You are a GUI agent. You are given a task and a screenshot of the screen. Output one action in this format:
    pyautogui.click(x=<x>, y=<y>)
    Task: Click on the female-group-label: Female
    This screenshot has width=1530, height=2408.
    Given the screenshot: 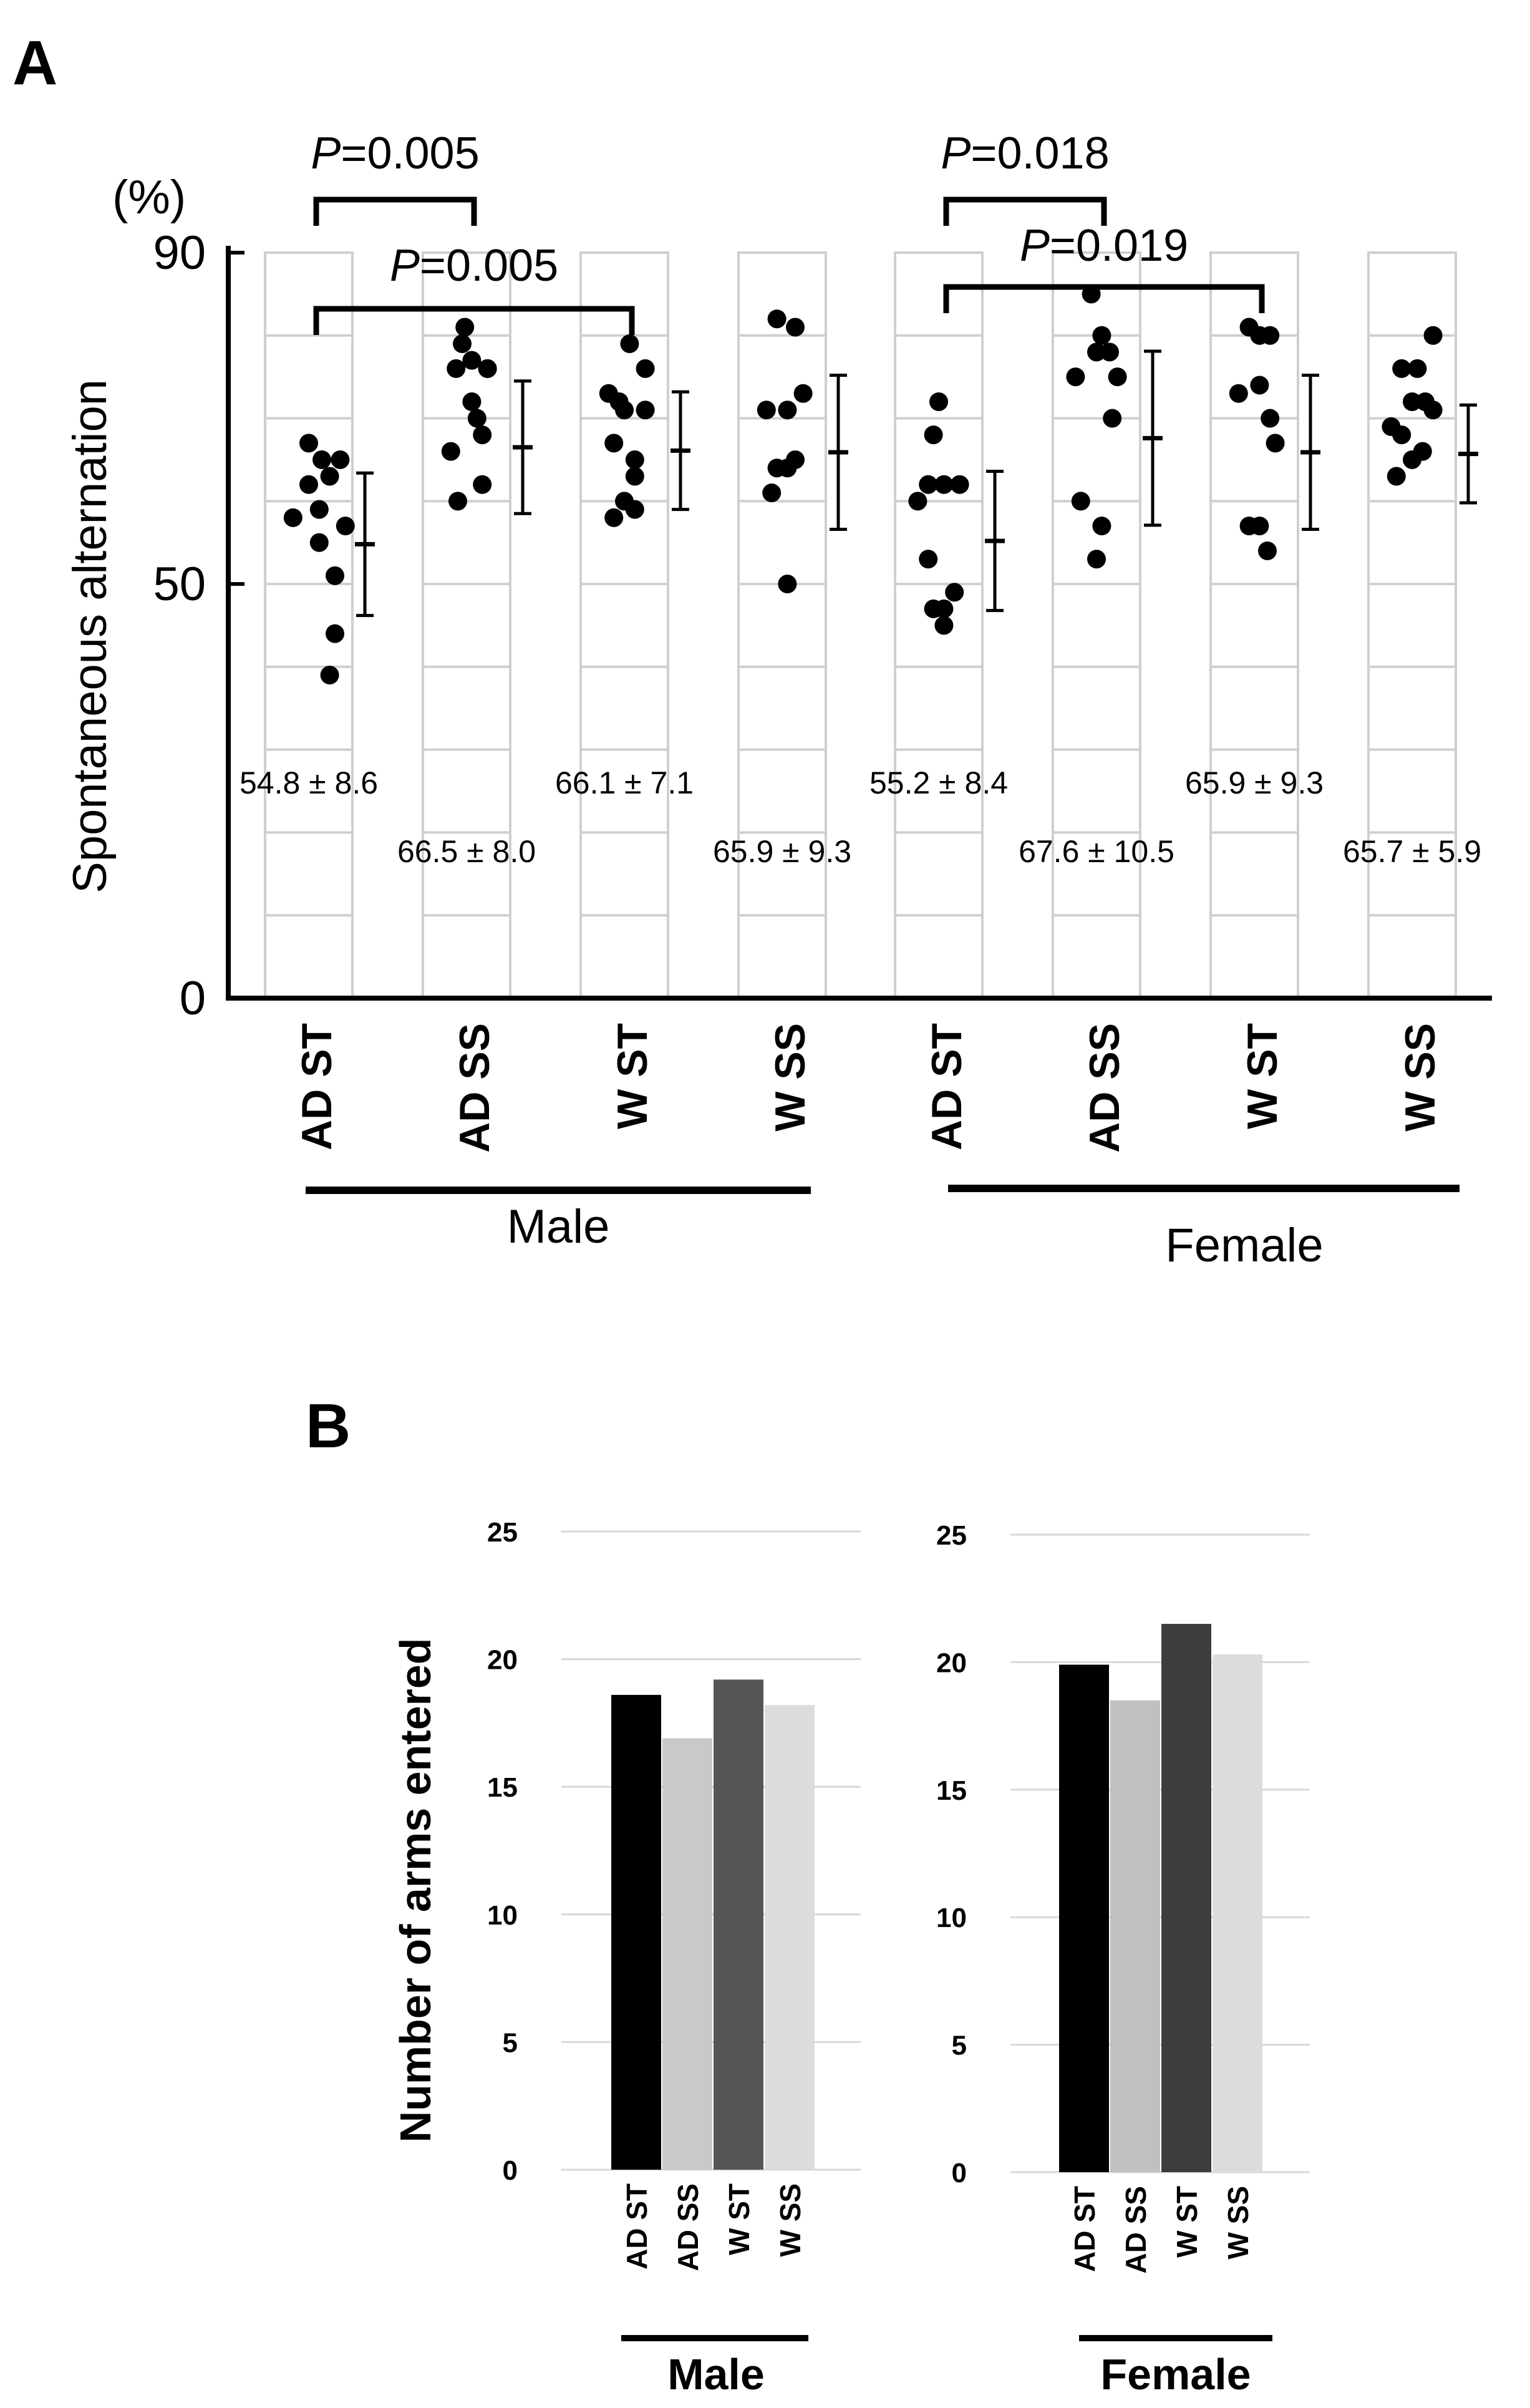 What is the action you would take?
    pyautogui.click(x=1244, y=1245)
    